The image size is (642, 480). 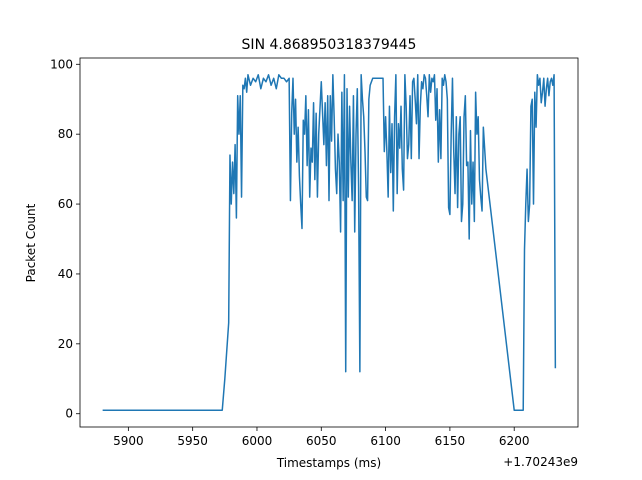 What do you see at coordinates (450, 441) in the screenshot?
I see `x-tick-label: 6150` at bounding box center [450, 441].